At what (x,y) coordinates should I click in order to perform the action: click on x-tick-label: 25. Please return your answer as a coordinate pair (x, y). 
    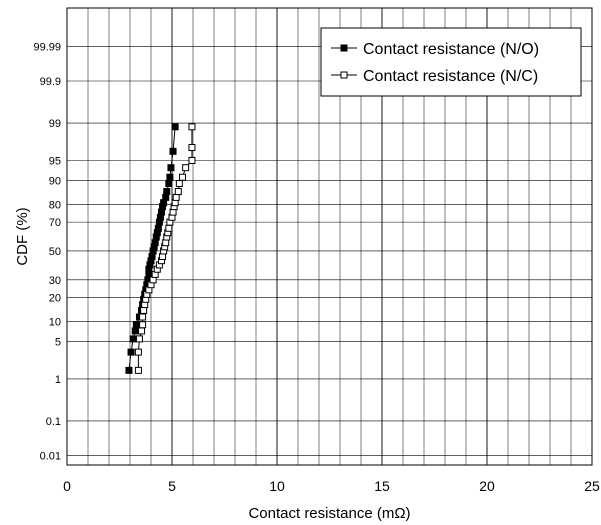
    Looking at the image, I should click on (592, 486).